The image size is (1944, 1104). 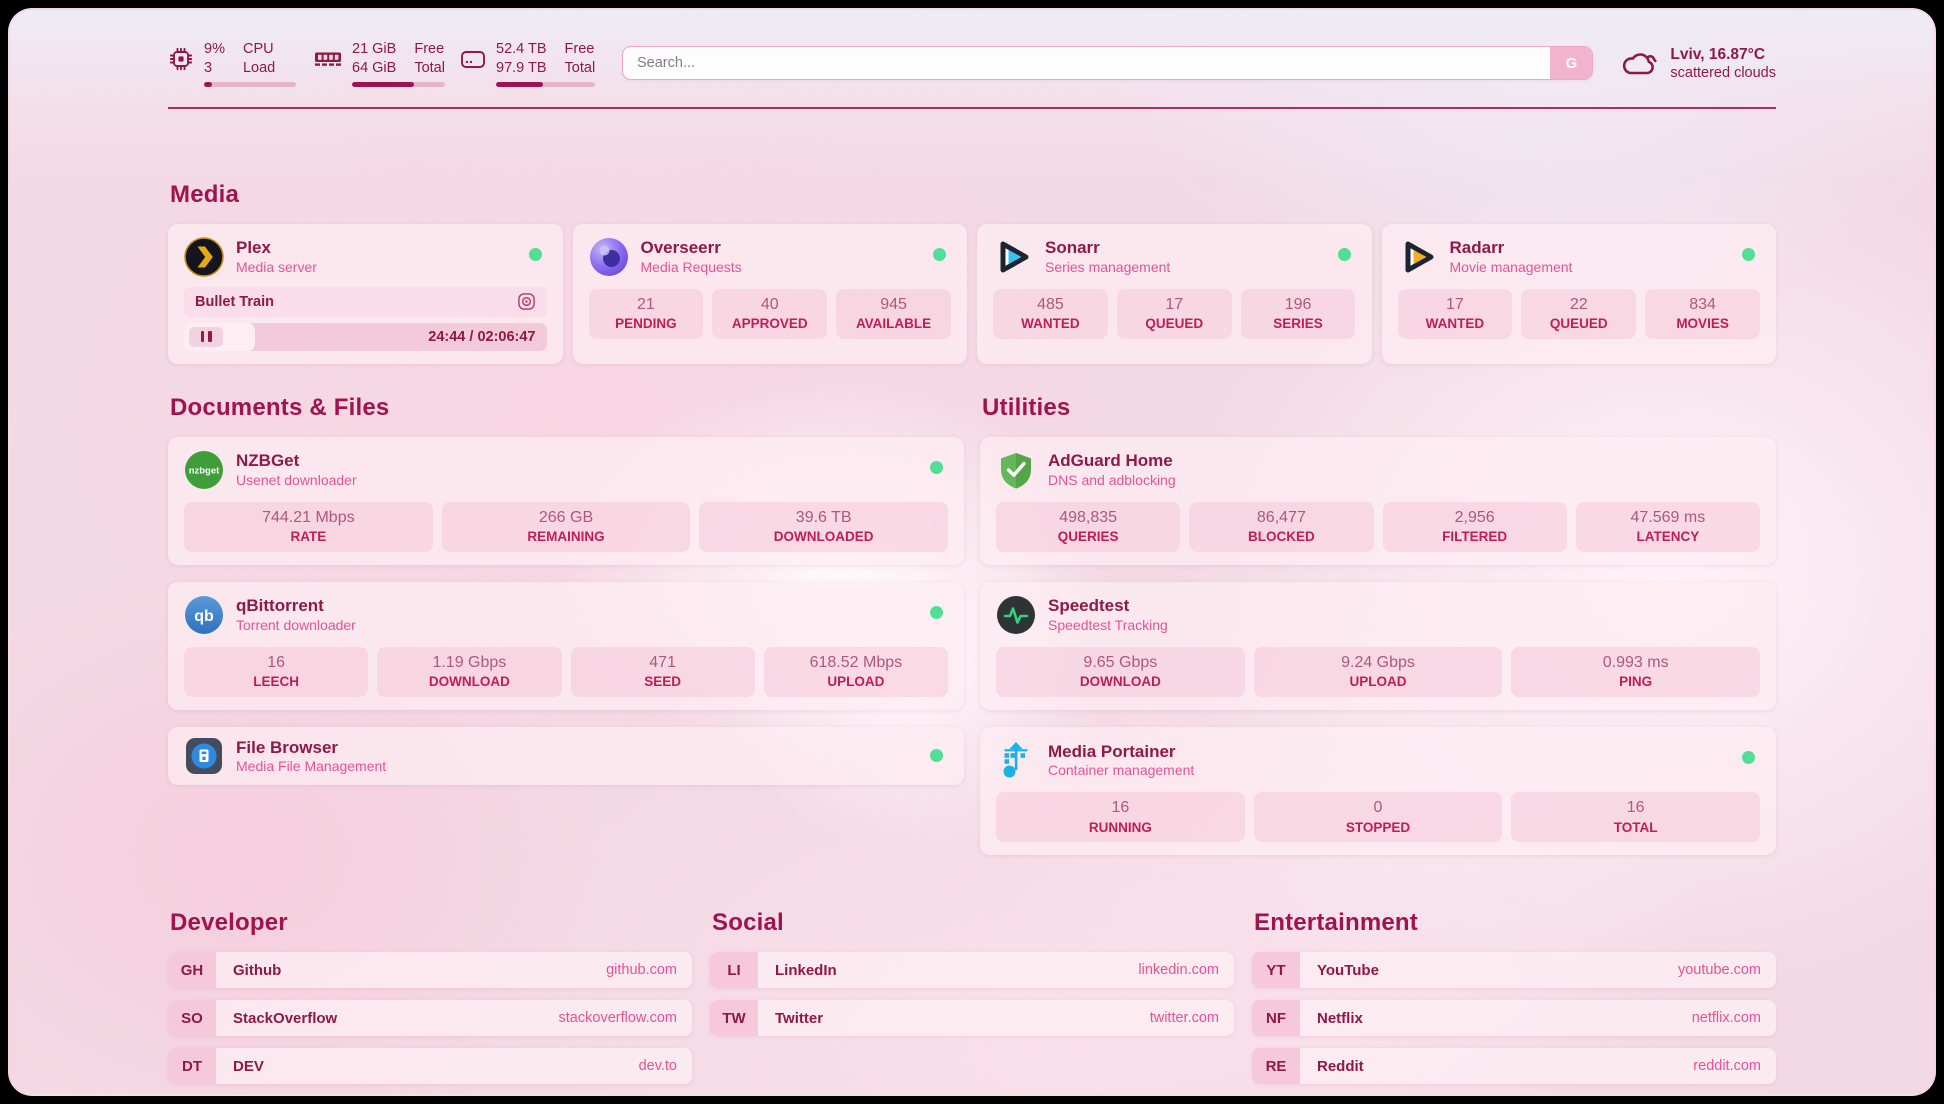 What do you see at coordinates (1636, 817) in the screenshot?
I see `stat-total: 16 TOTAL` at bounding box center [1636, 817].